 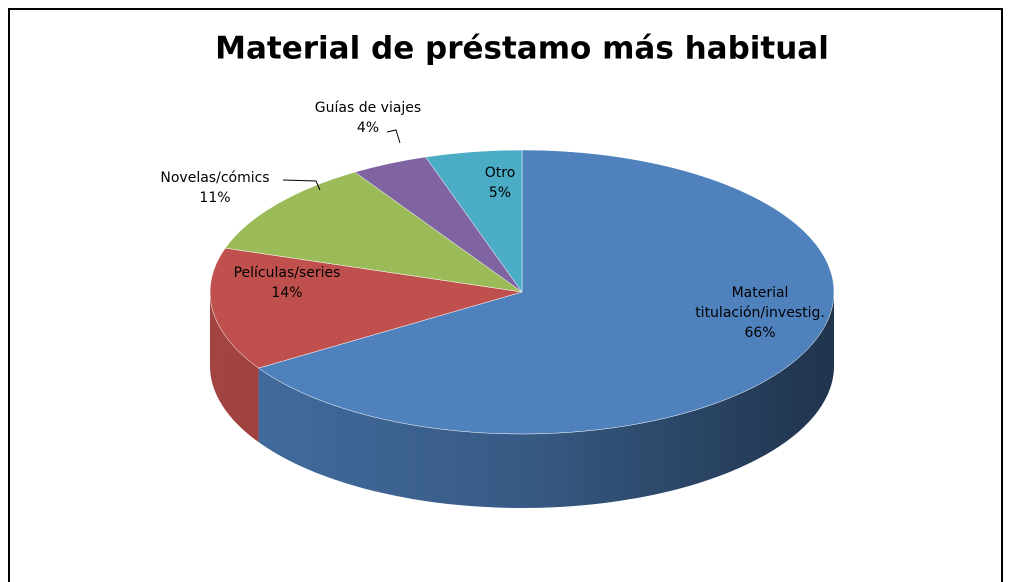 I want to click on data-label: Material titulación/investig. 66%, so click(x=760, y=313).